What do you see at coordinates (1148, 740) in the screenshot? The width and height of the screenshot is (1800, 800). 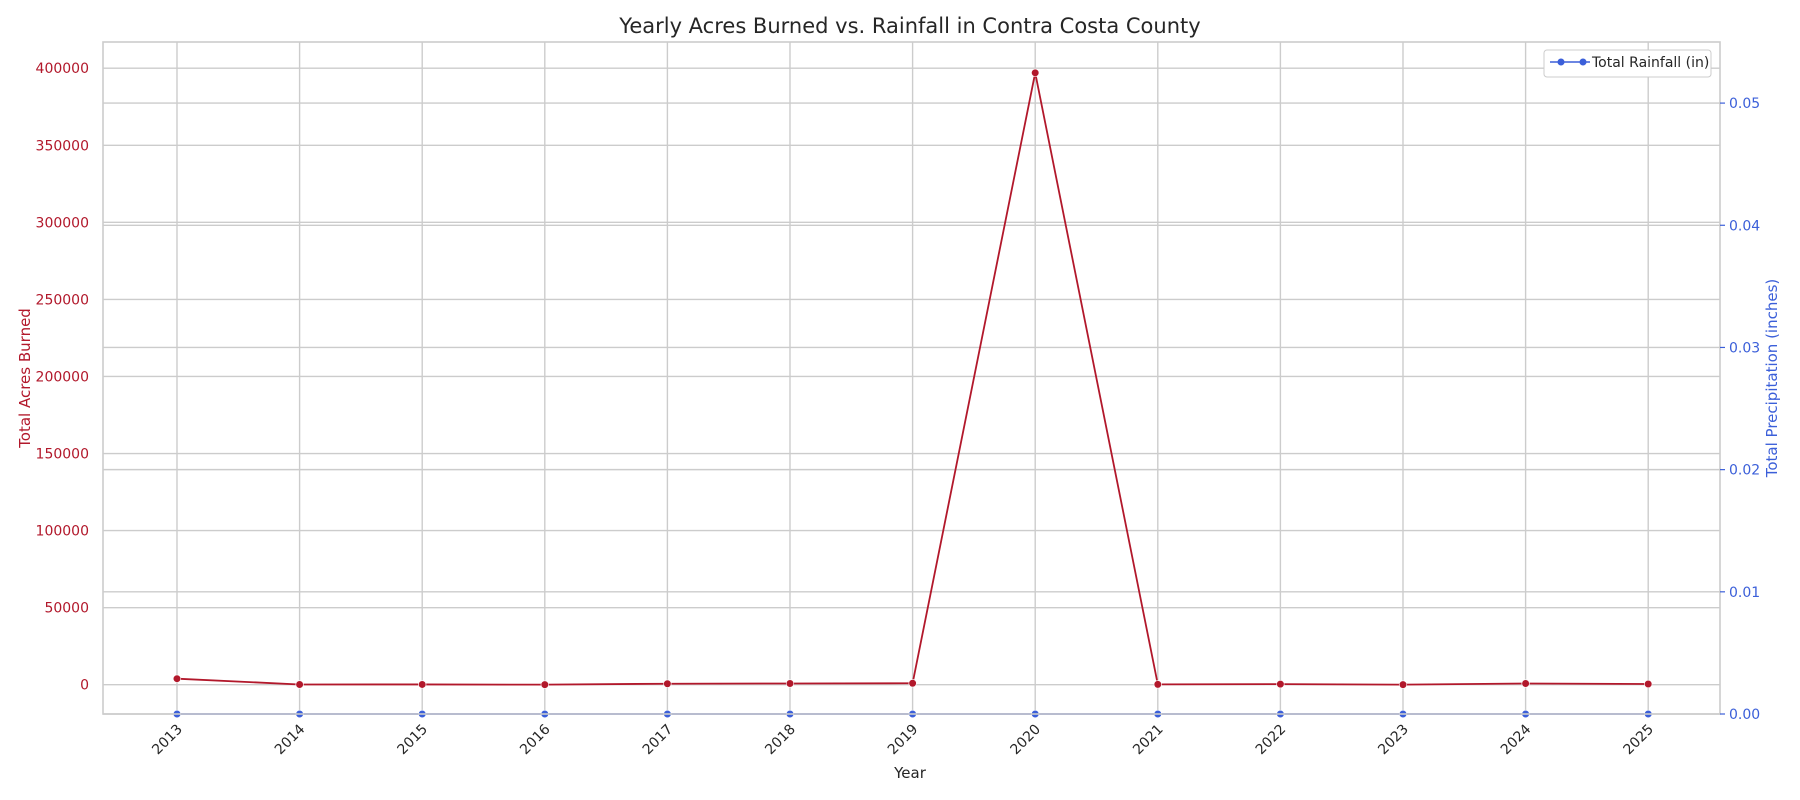 I see `x-tick-label: 2021` at bounding box center [1148, 740].